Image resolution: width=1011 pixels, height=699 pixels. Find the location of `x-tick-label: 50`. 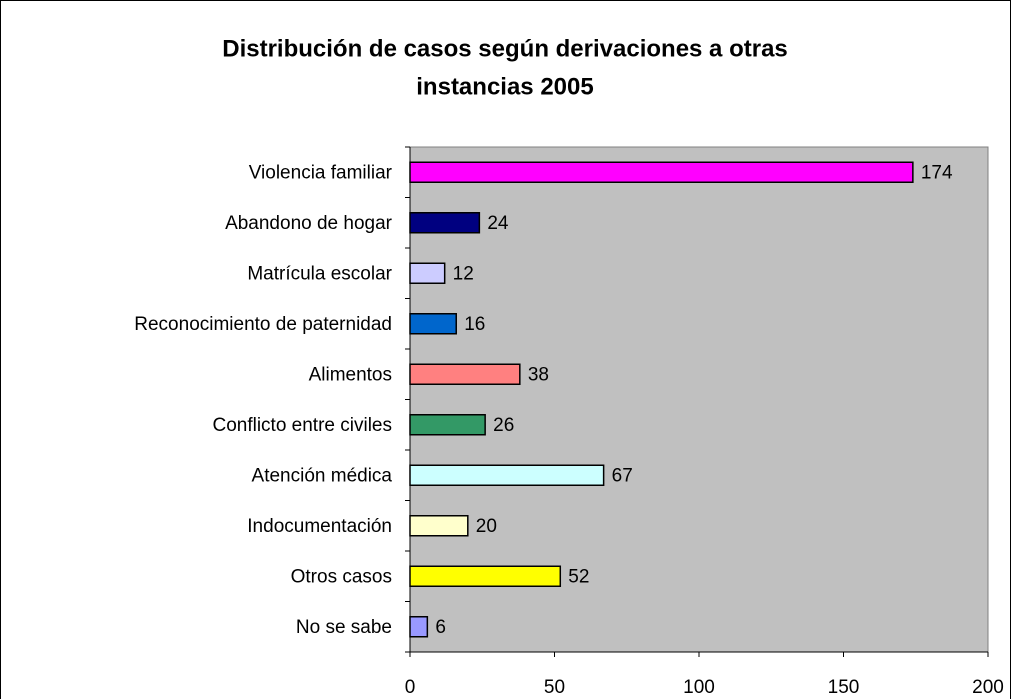

x-tick-label: 50 is located at coordinates (554, 687).